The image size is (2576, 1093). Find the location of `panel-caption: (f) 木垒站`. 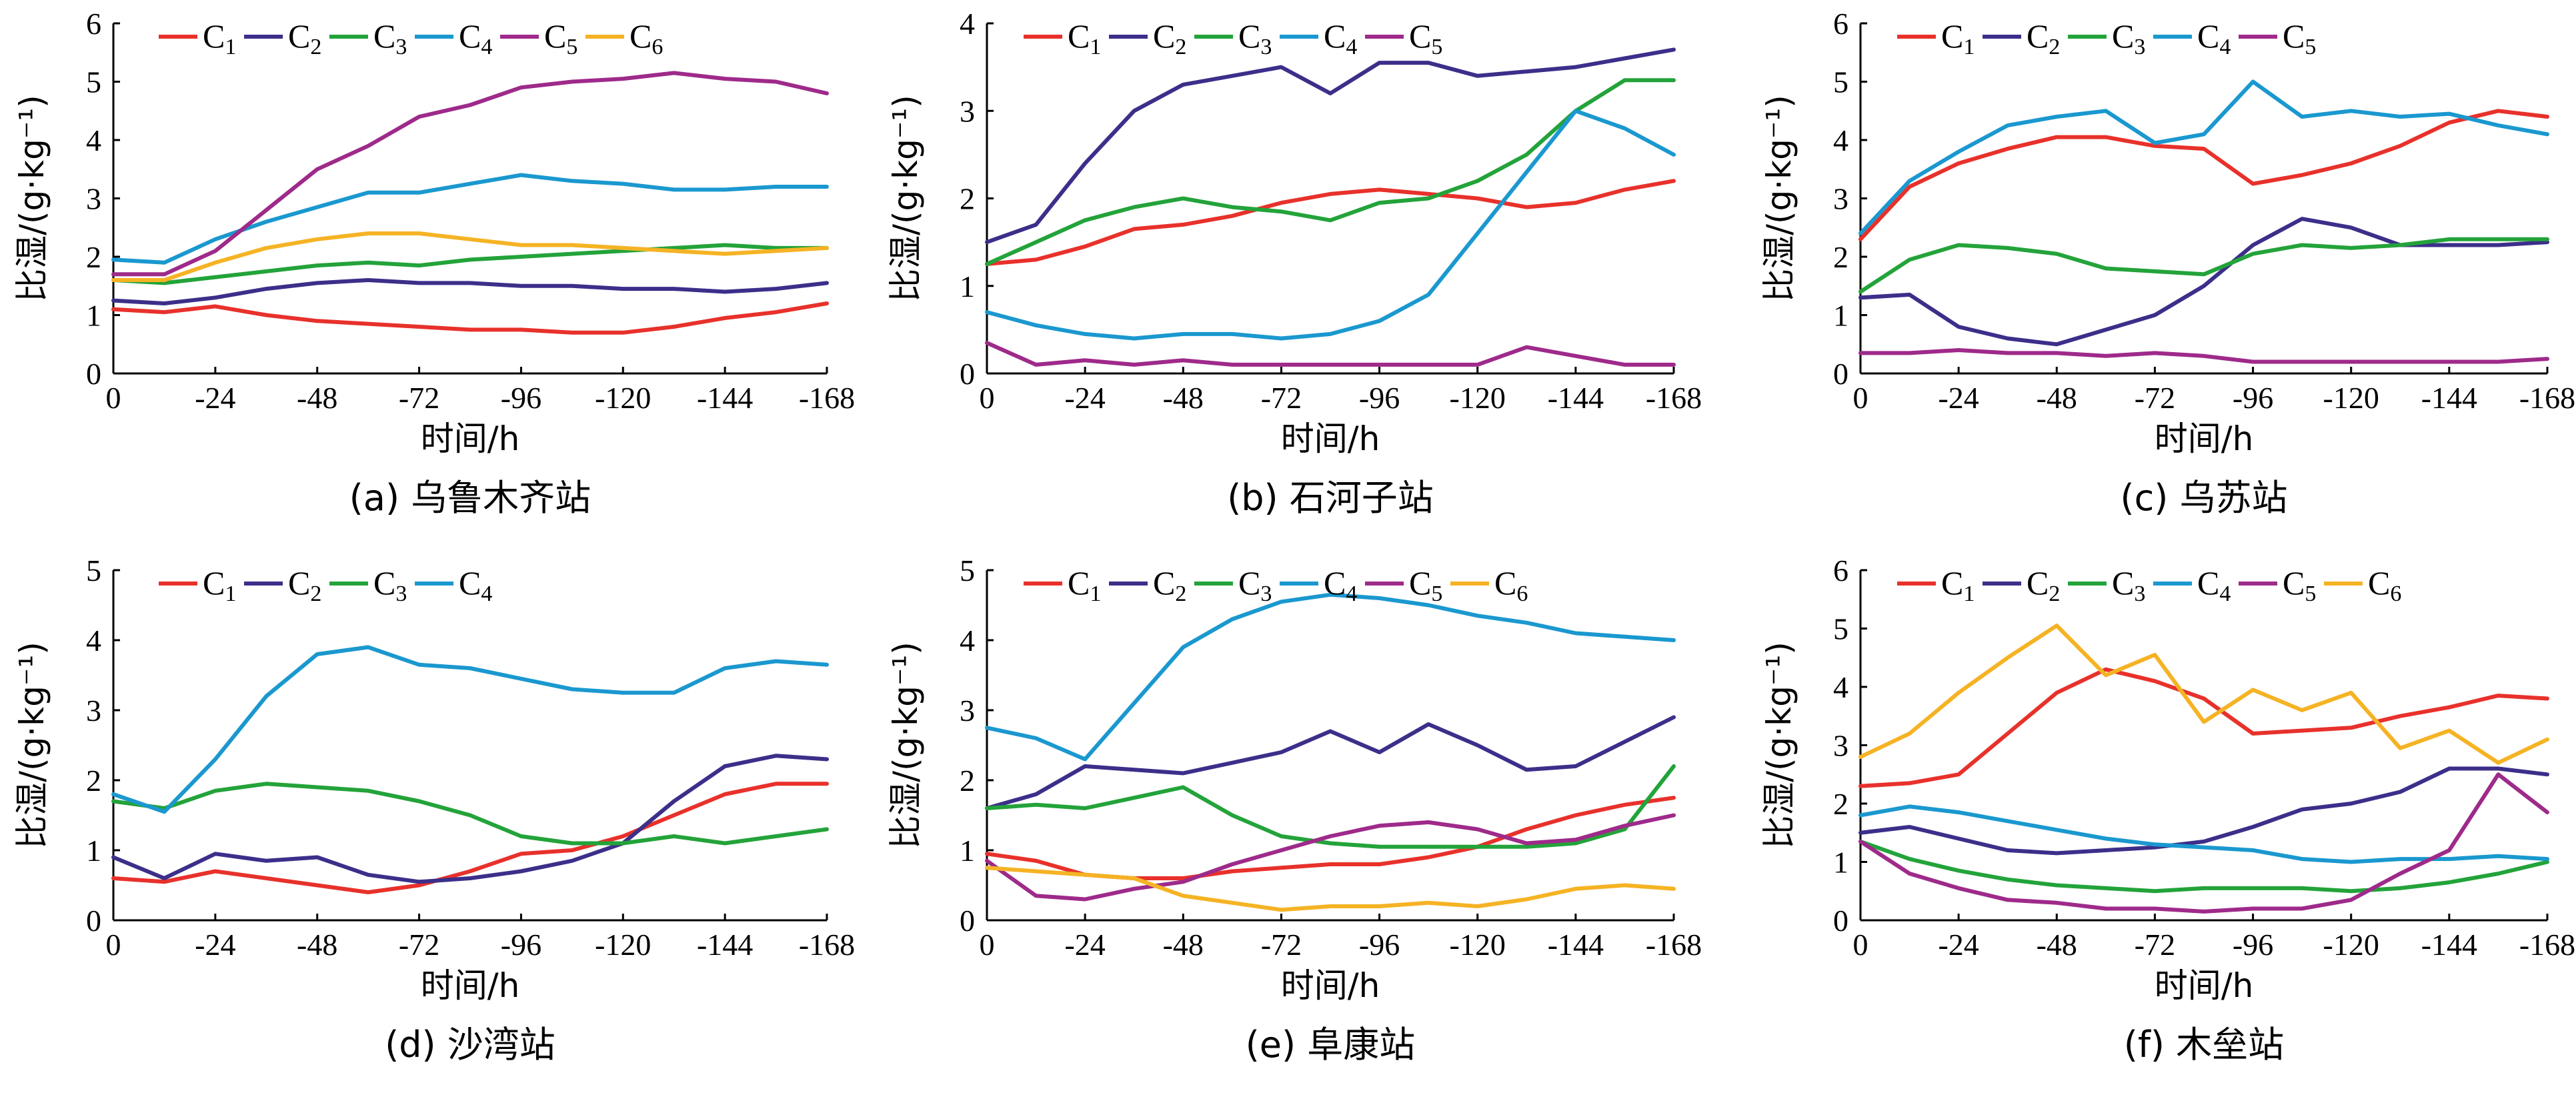

panel-caption: (f) 木垒站 is located at coordinates (2204, 1045).